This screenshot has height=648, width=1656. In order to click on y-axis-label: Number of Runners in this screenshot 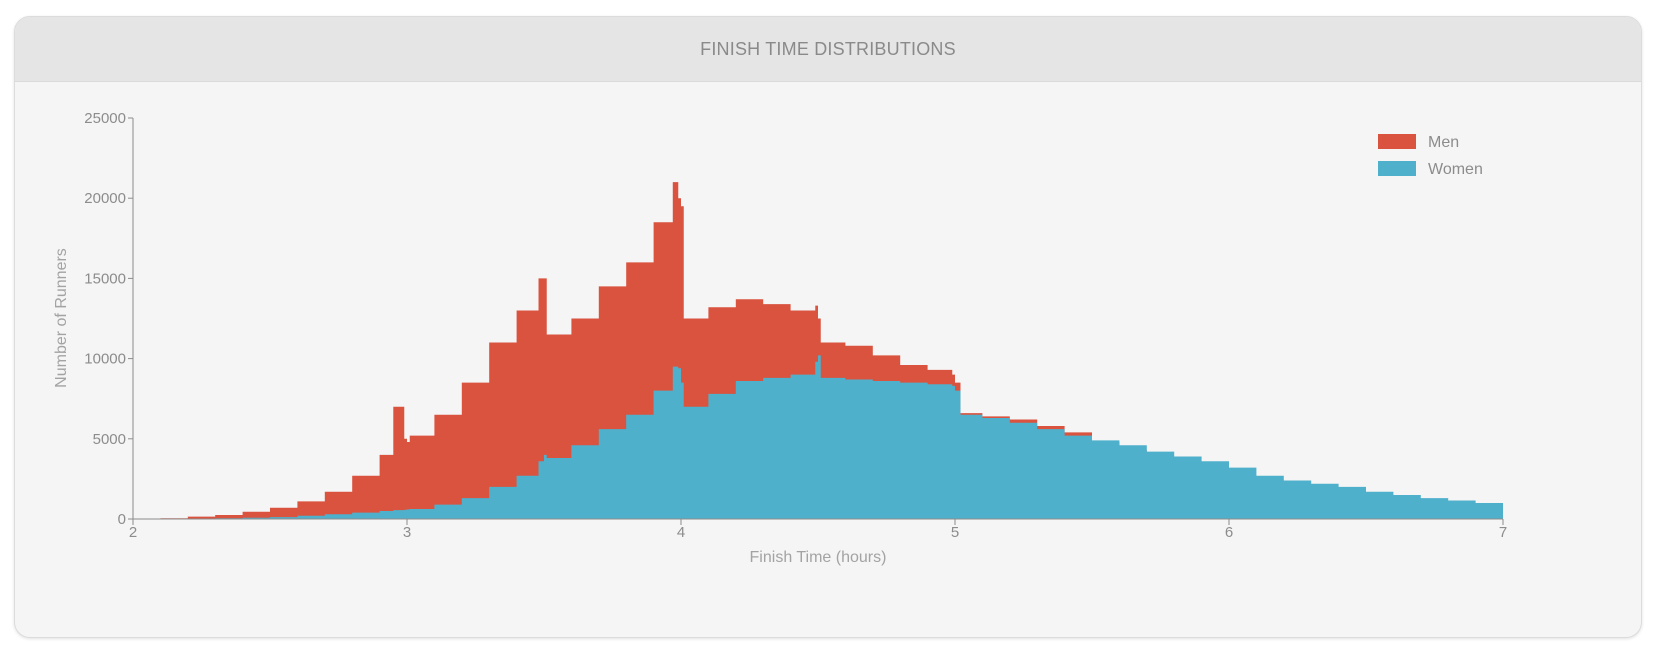, I will do `click(61, 318)`.